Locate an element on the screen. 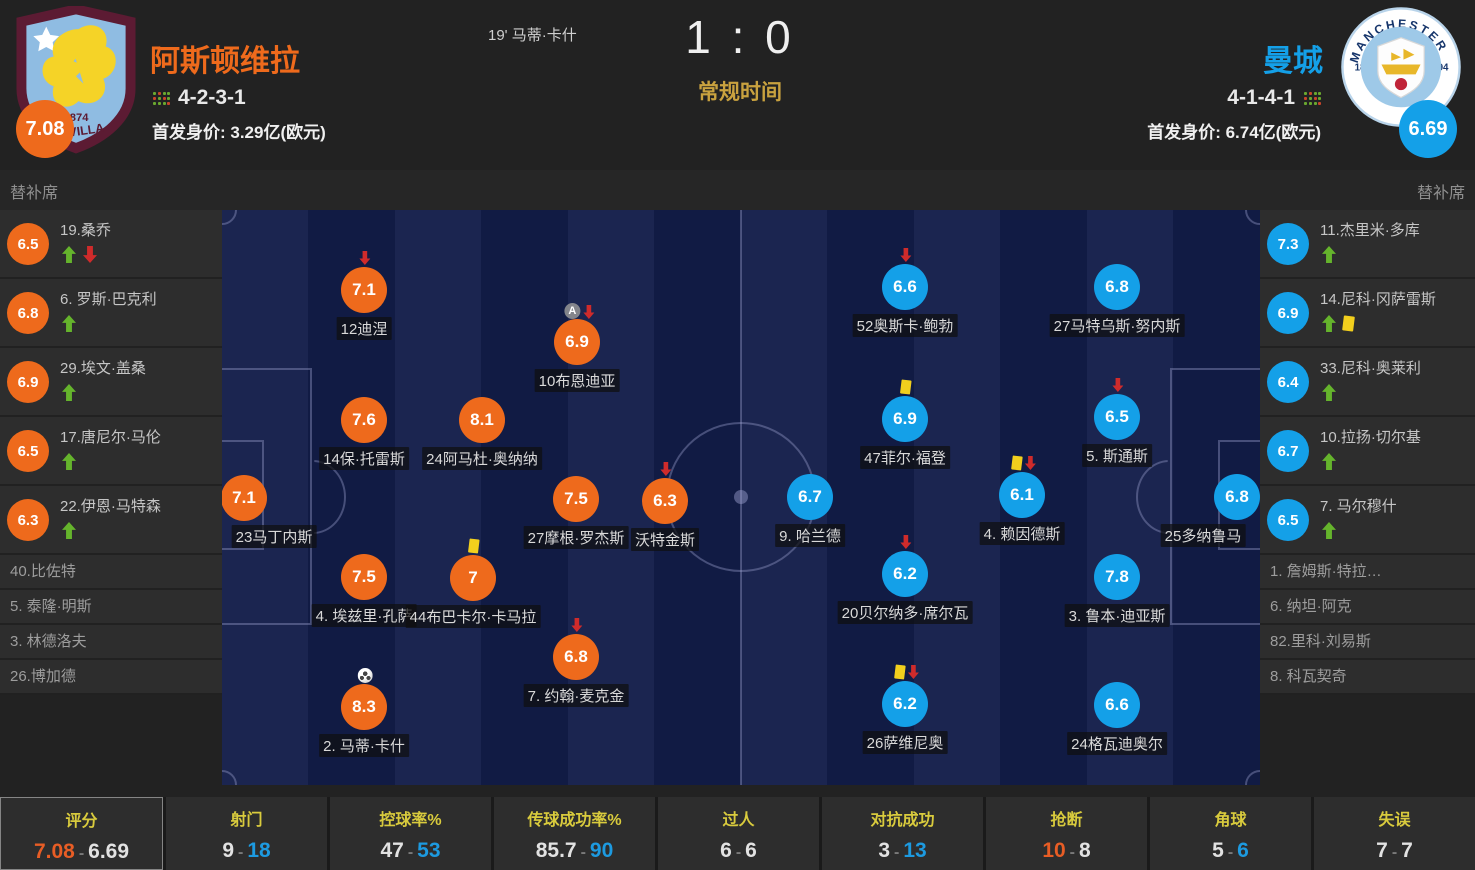  stat-away-value: 6 is located at coordinates (1243, 850).